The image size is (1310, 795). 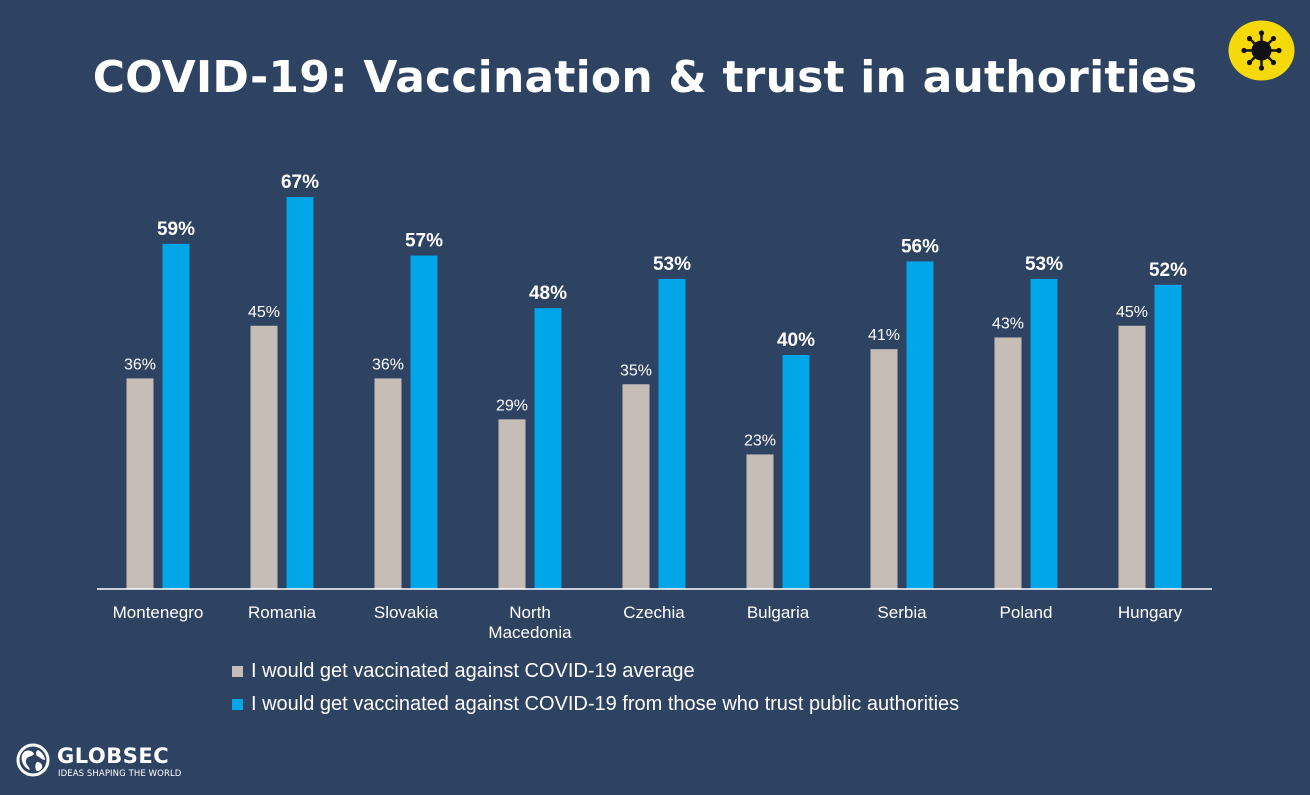 What do you see at coordinates (902, 612) in the screenshot?
I see `x-tick-label: Serbia` at bounding box center [902, 612].